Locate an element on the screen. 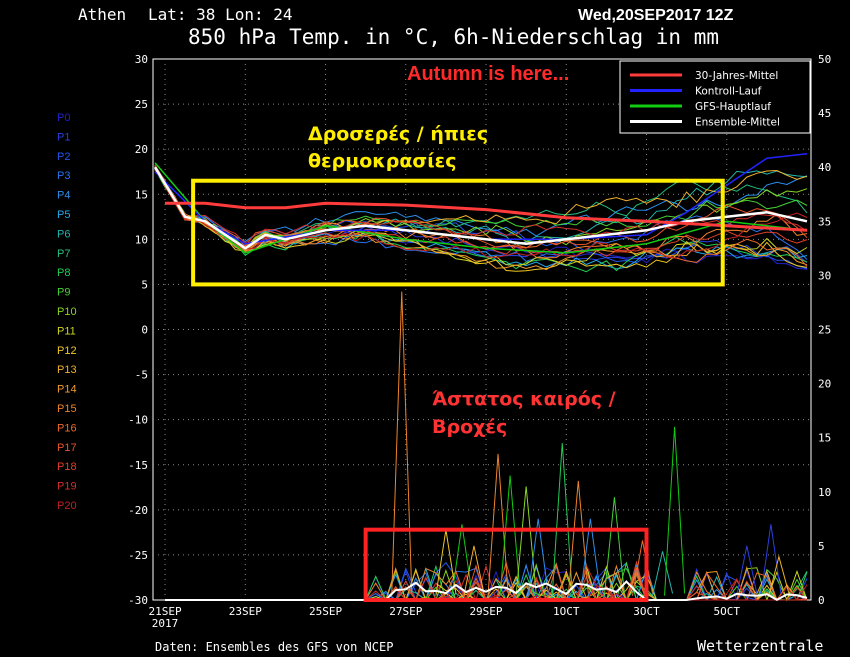 This screenshot has width=850, height=657. left-tick-label: -20 is located at coordinates (138, 510).